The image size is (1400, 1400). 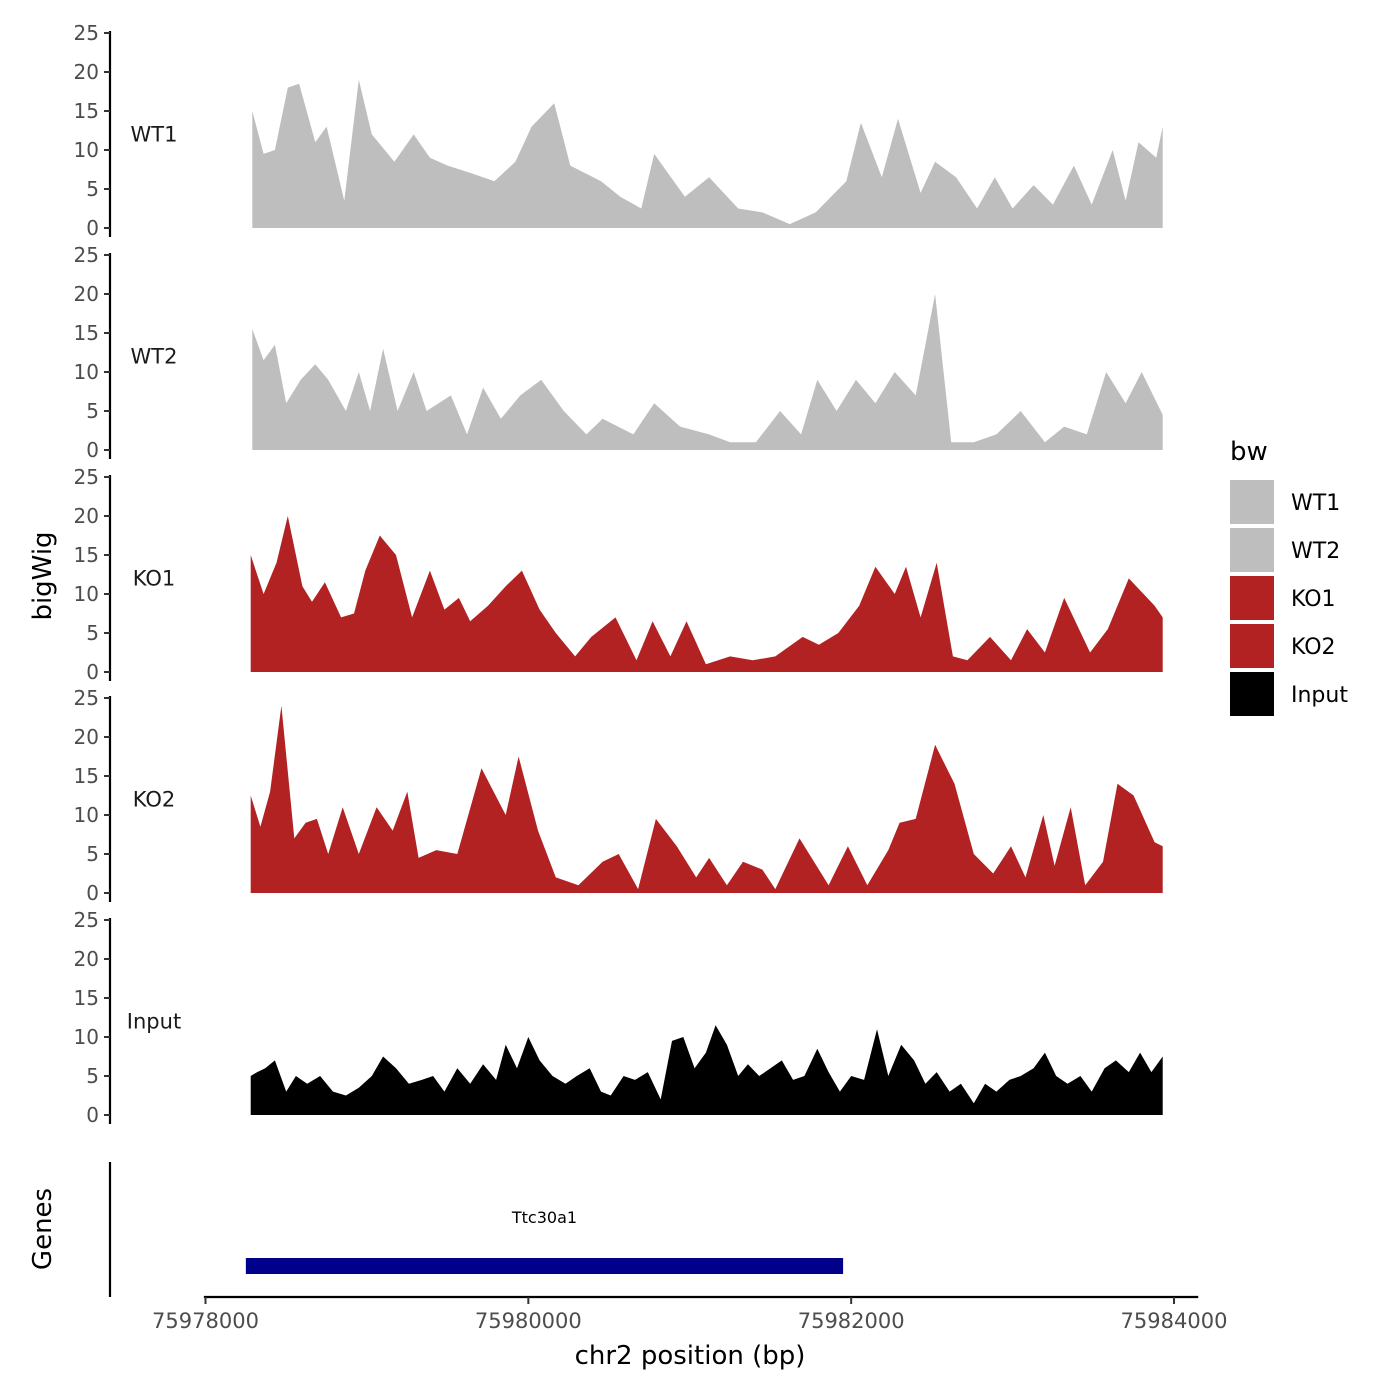 What do you see at coordinates (154, 1021) in the screenshot?
I see `panel-label-input: Input` at bounding box center [154, 1021].